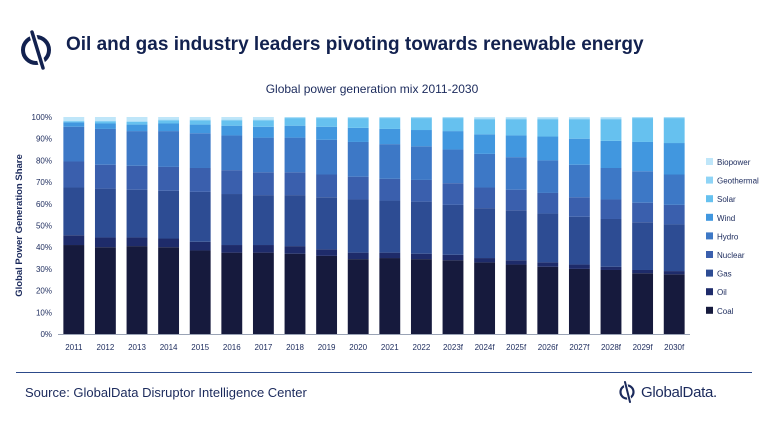 The width and height of the screenshot is (768, 432). I want to click on legend-label-oil: Oil, so click(722, 292).